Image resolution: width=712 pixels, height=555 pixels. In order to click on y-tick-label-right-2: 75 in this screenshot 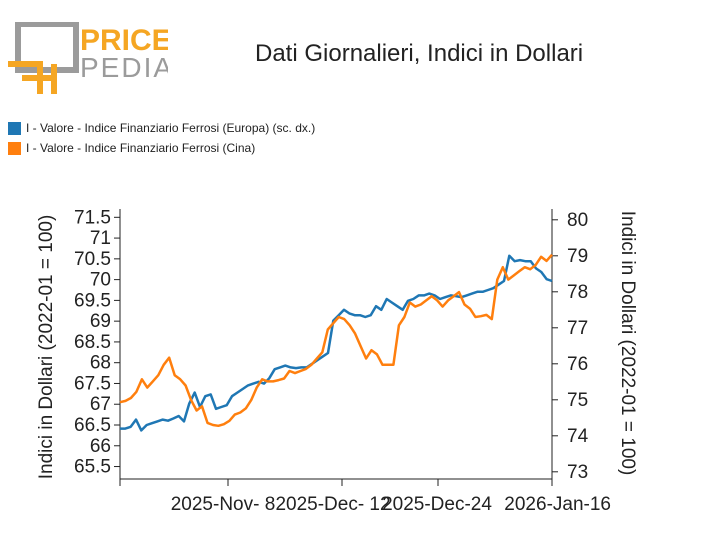, I will do `click(577, 400)`.